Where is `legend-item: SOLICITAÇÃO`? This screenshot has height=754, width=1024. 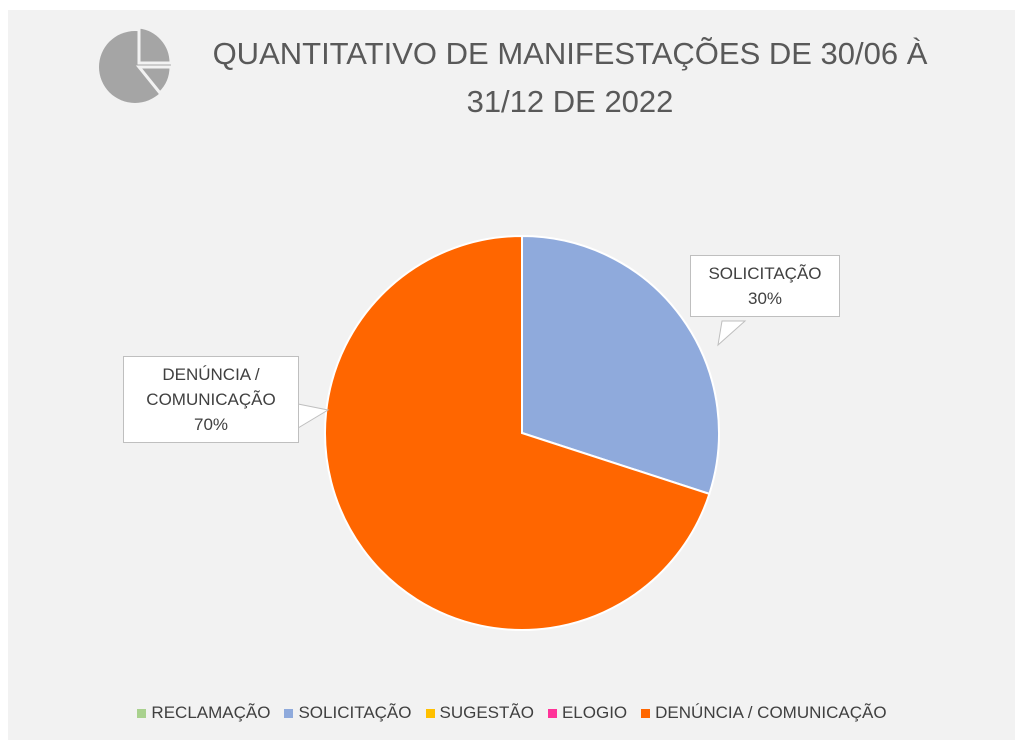
legend-item: SOLICITAÇÃO is located at coordinates (348, 713).